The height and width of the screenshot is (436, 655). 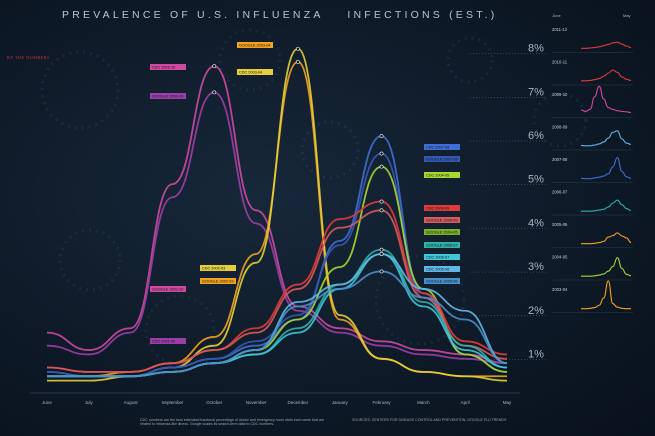 What do you see at coordinates (592, 138) in the screenshot?
I see `small-multiple-2008-09: 2008-09` at bounding box center [592, 138].